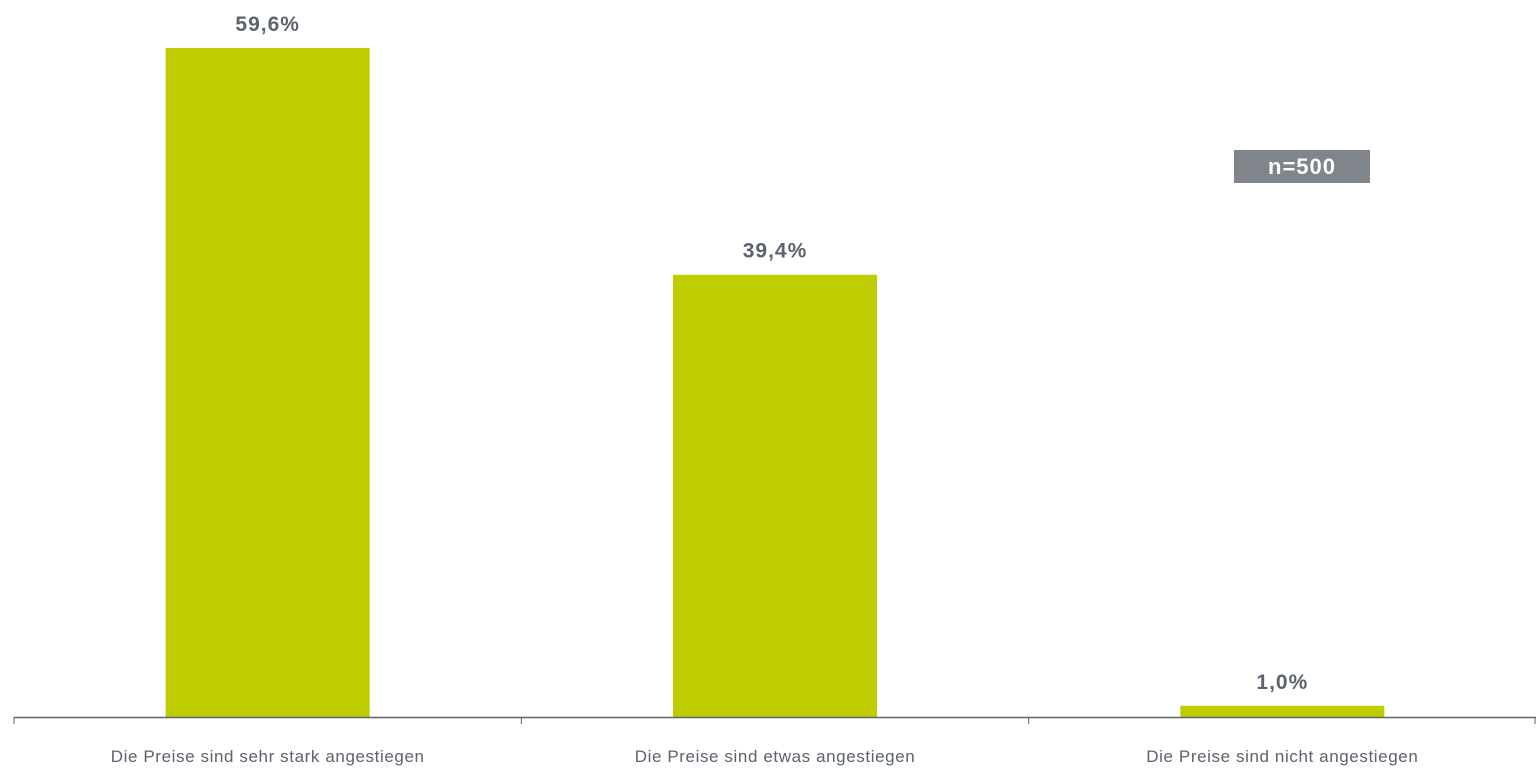 This screenshot has height=770, width=1536. Describe the element at coordinates (775, 251) in the screenshot. I see `value-label-2: 39,4%` at that location.